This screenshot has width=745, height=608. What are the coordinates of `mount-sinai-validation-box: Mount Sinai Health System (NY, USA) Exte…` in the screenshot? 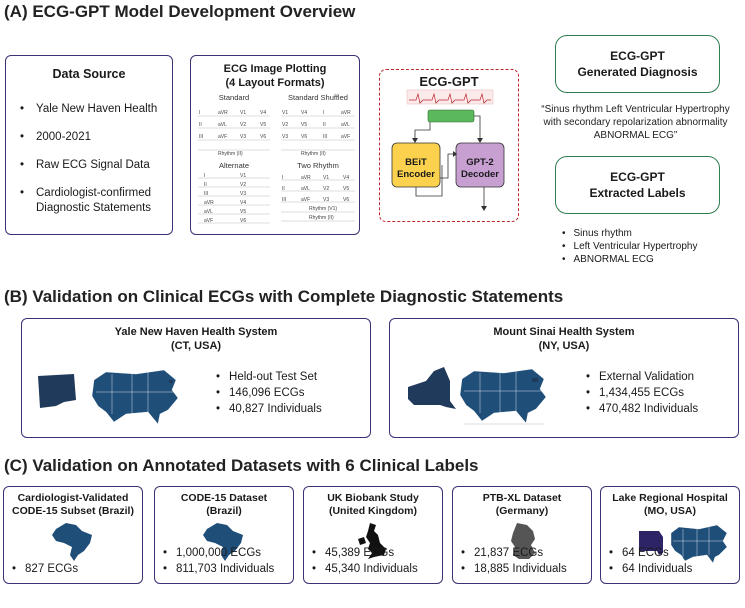 It's located at (564, 378).